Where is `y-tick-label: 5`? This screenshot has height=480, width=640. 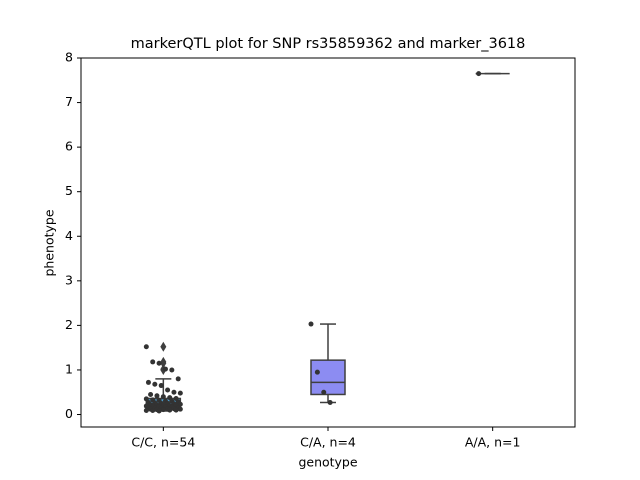
y-tick-label: 5 is located at coordinates (69, 190).